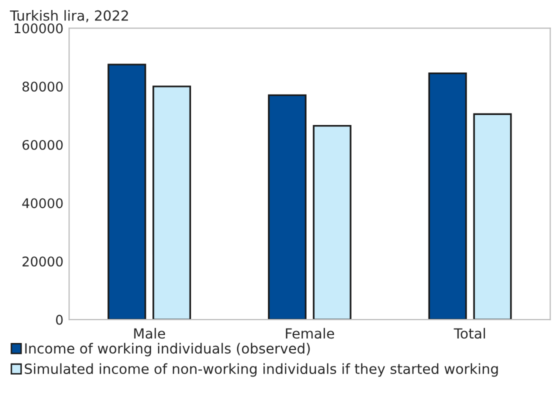 This screenshot has height=402, width=553. What do you see at coordinates (167, 349) in the screenshot?
I see `legend-label: Income of working individuals (observed)` at bounding box center [167, 349].